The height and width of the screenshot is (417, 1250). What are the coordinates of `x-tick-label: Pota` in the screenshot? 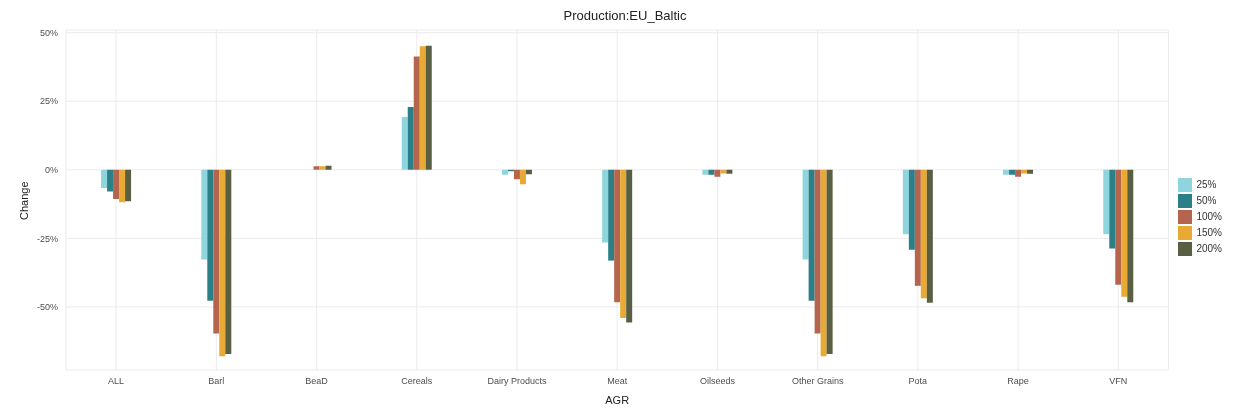 It's located at (918, 381).